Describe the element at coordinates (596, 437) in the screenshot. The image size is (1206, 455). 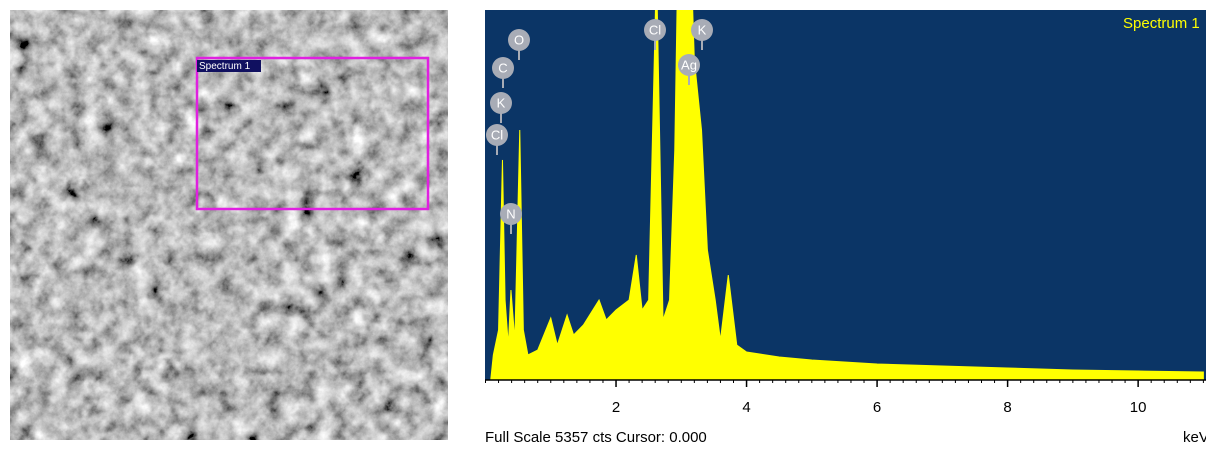
I see `footer: Full Scale 5357 cts Cursor: 0.000` at that location.